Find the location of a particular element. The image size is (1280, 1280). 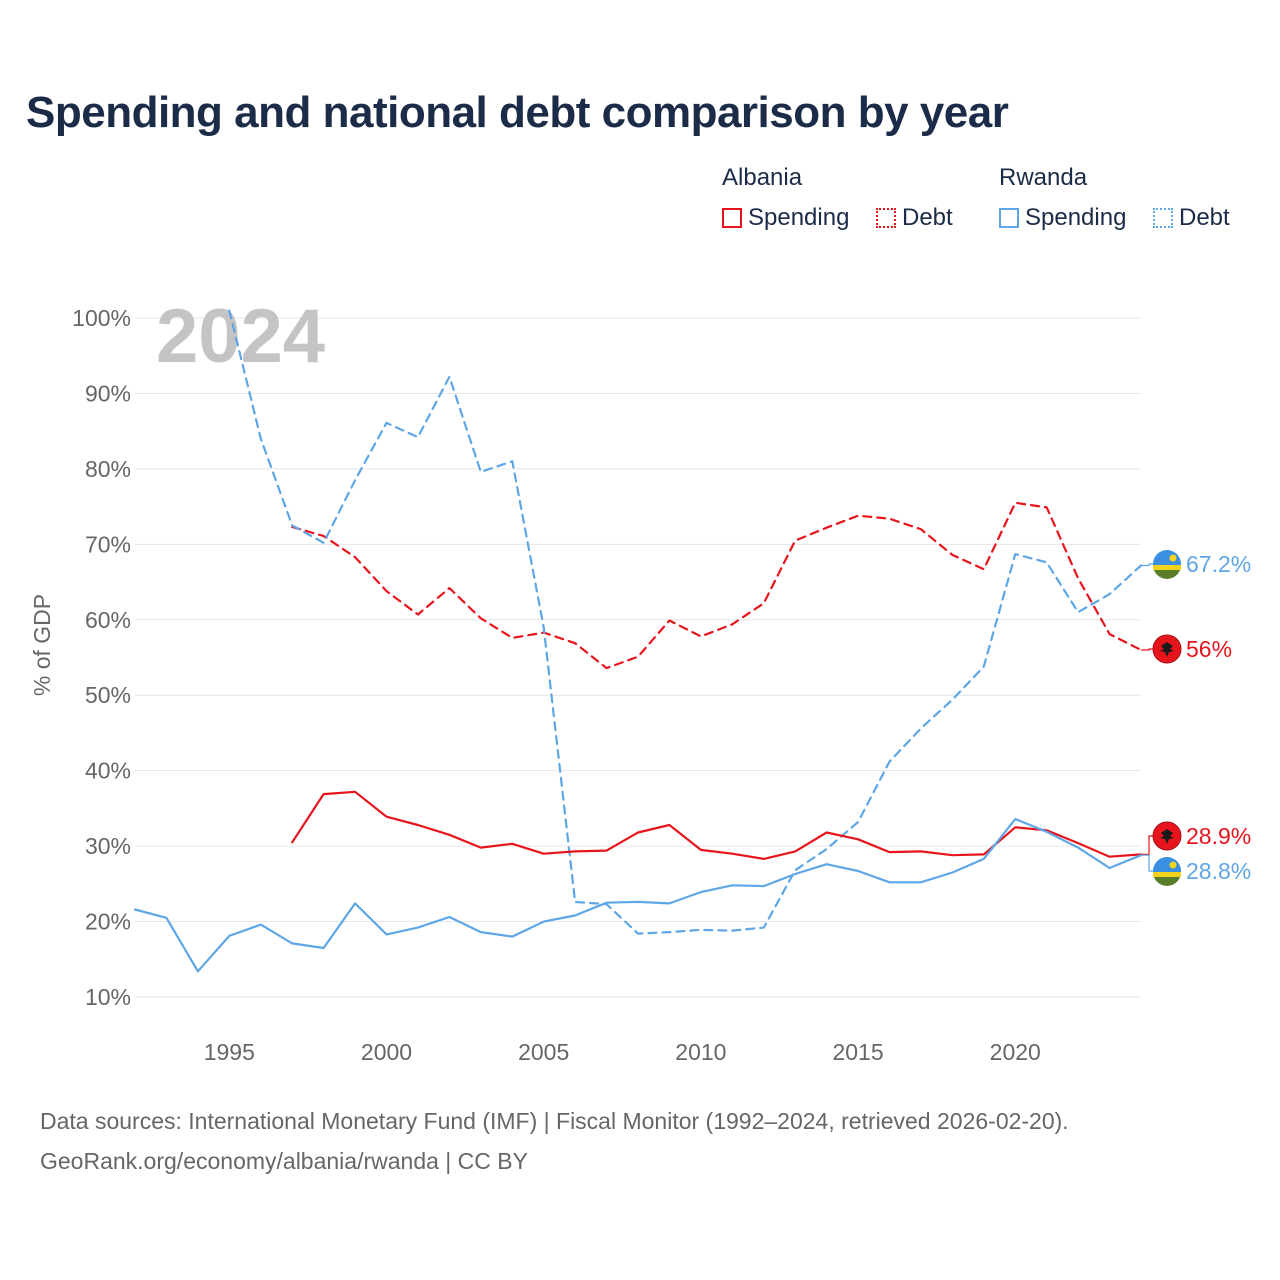

legend-swatch-rwanda-debt is located at coordinates (1163, 218).